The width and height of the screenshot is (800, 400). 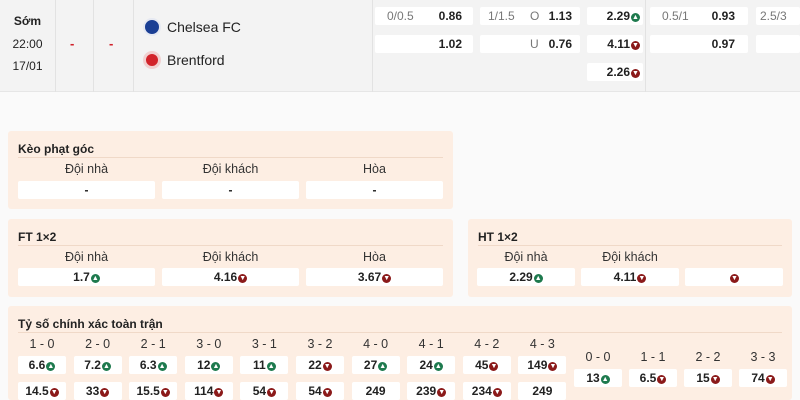 I want to click on score-odds-cell: 12 ▲, so click(x=208, y=365).